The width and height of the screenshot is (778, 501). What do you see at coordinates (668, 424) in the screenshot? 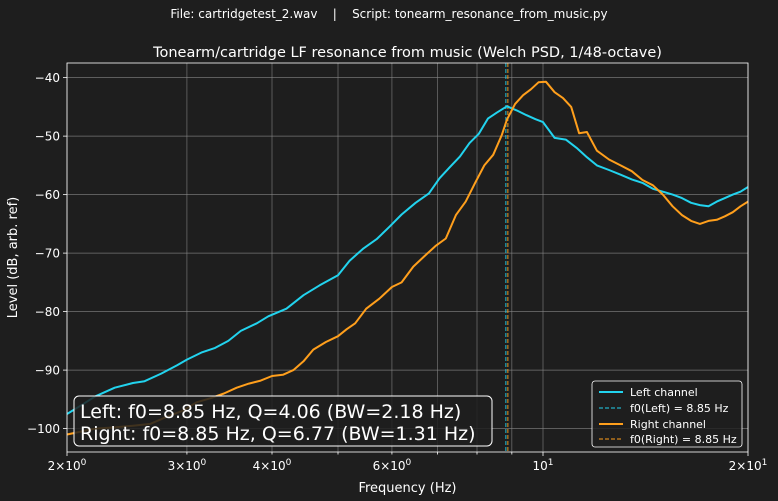
I see `legend-label-right: Right channel` at bounding box center [668, 424].